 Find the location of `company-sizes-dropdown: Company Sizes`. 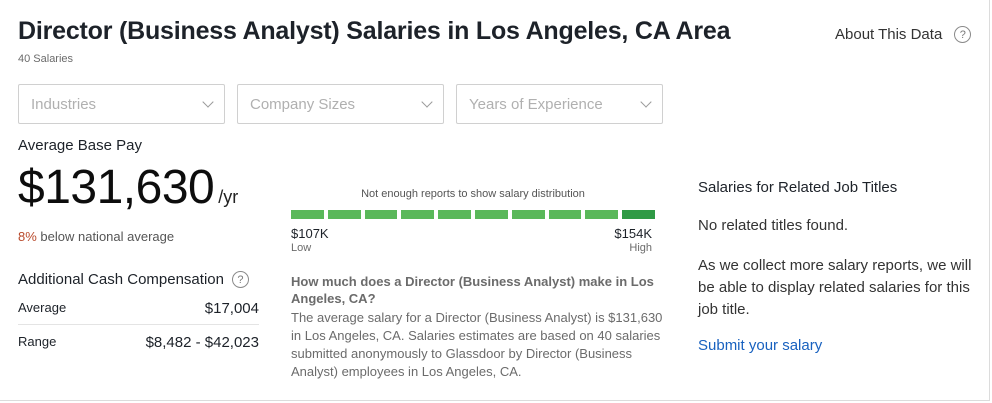

company-sizes-dropdown: Company Sizes is located at coordinates (340, 104).